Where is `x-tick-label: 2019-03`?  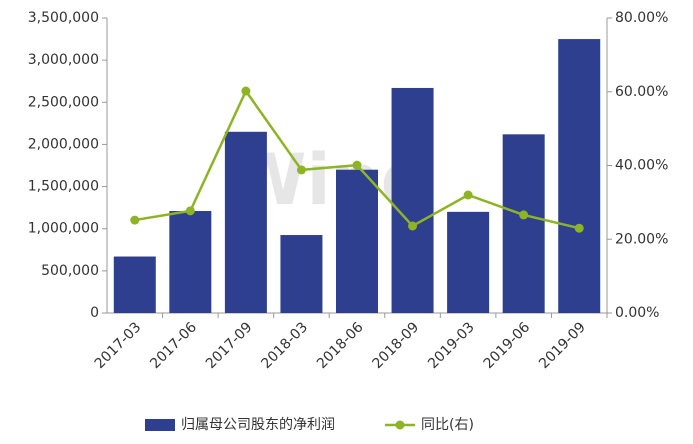
x-tick-label: 2019-03 is located at coordinates (451, 345).